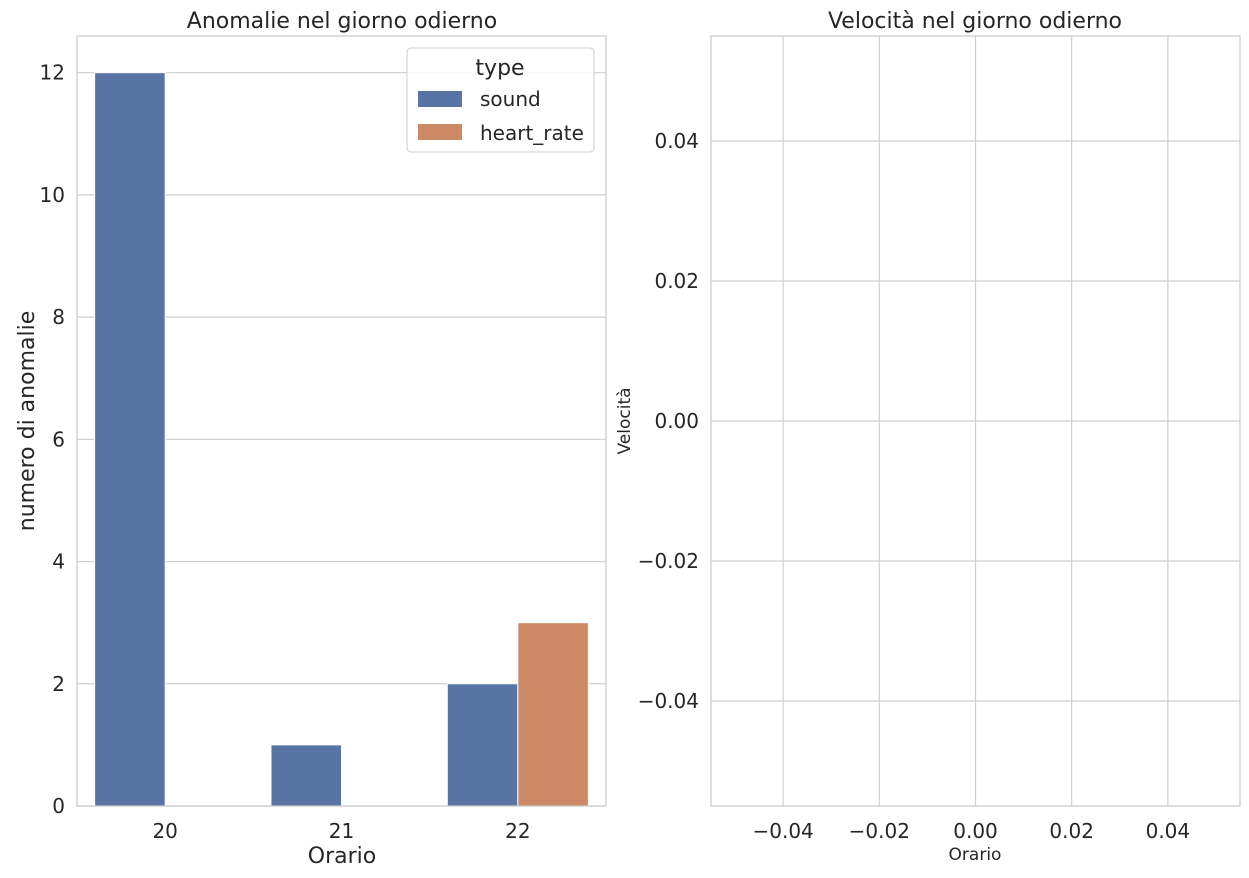  Describe the element at coordinates (58, 317) in the screenshot. I see `left-y-tick-label: 8` at that location.